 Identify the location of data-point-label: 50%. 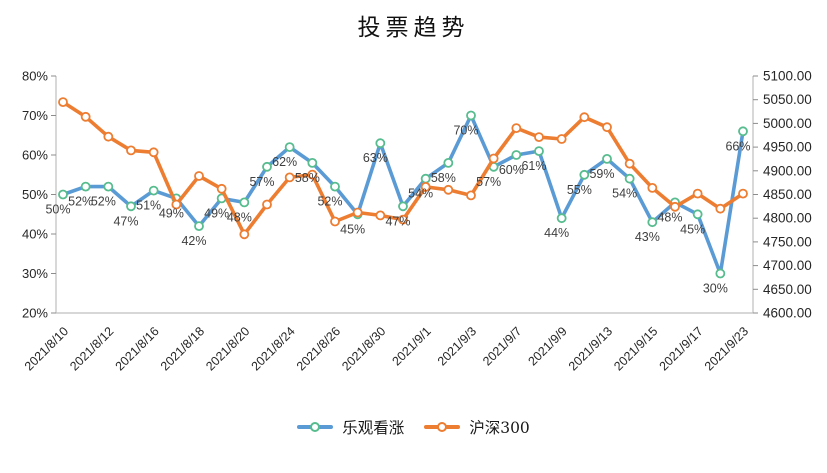
(57, 210).